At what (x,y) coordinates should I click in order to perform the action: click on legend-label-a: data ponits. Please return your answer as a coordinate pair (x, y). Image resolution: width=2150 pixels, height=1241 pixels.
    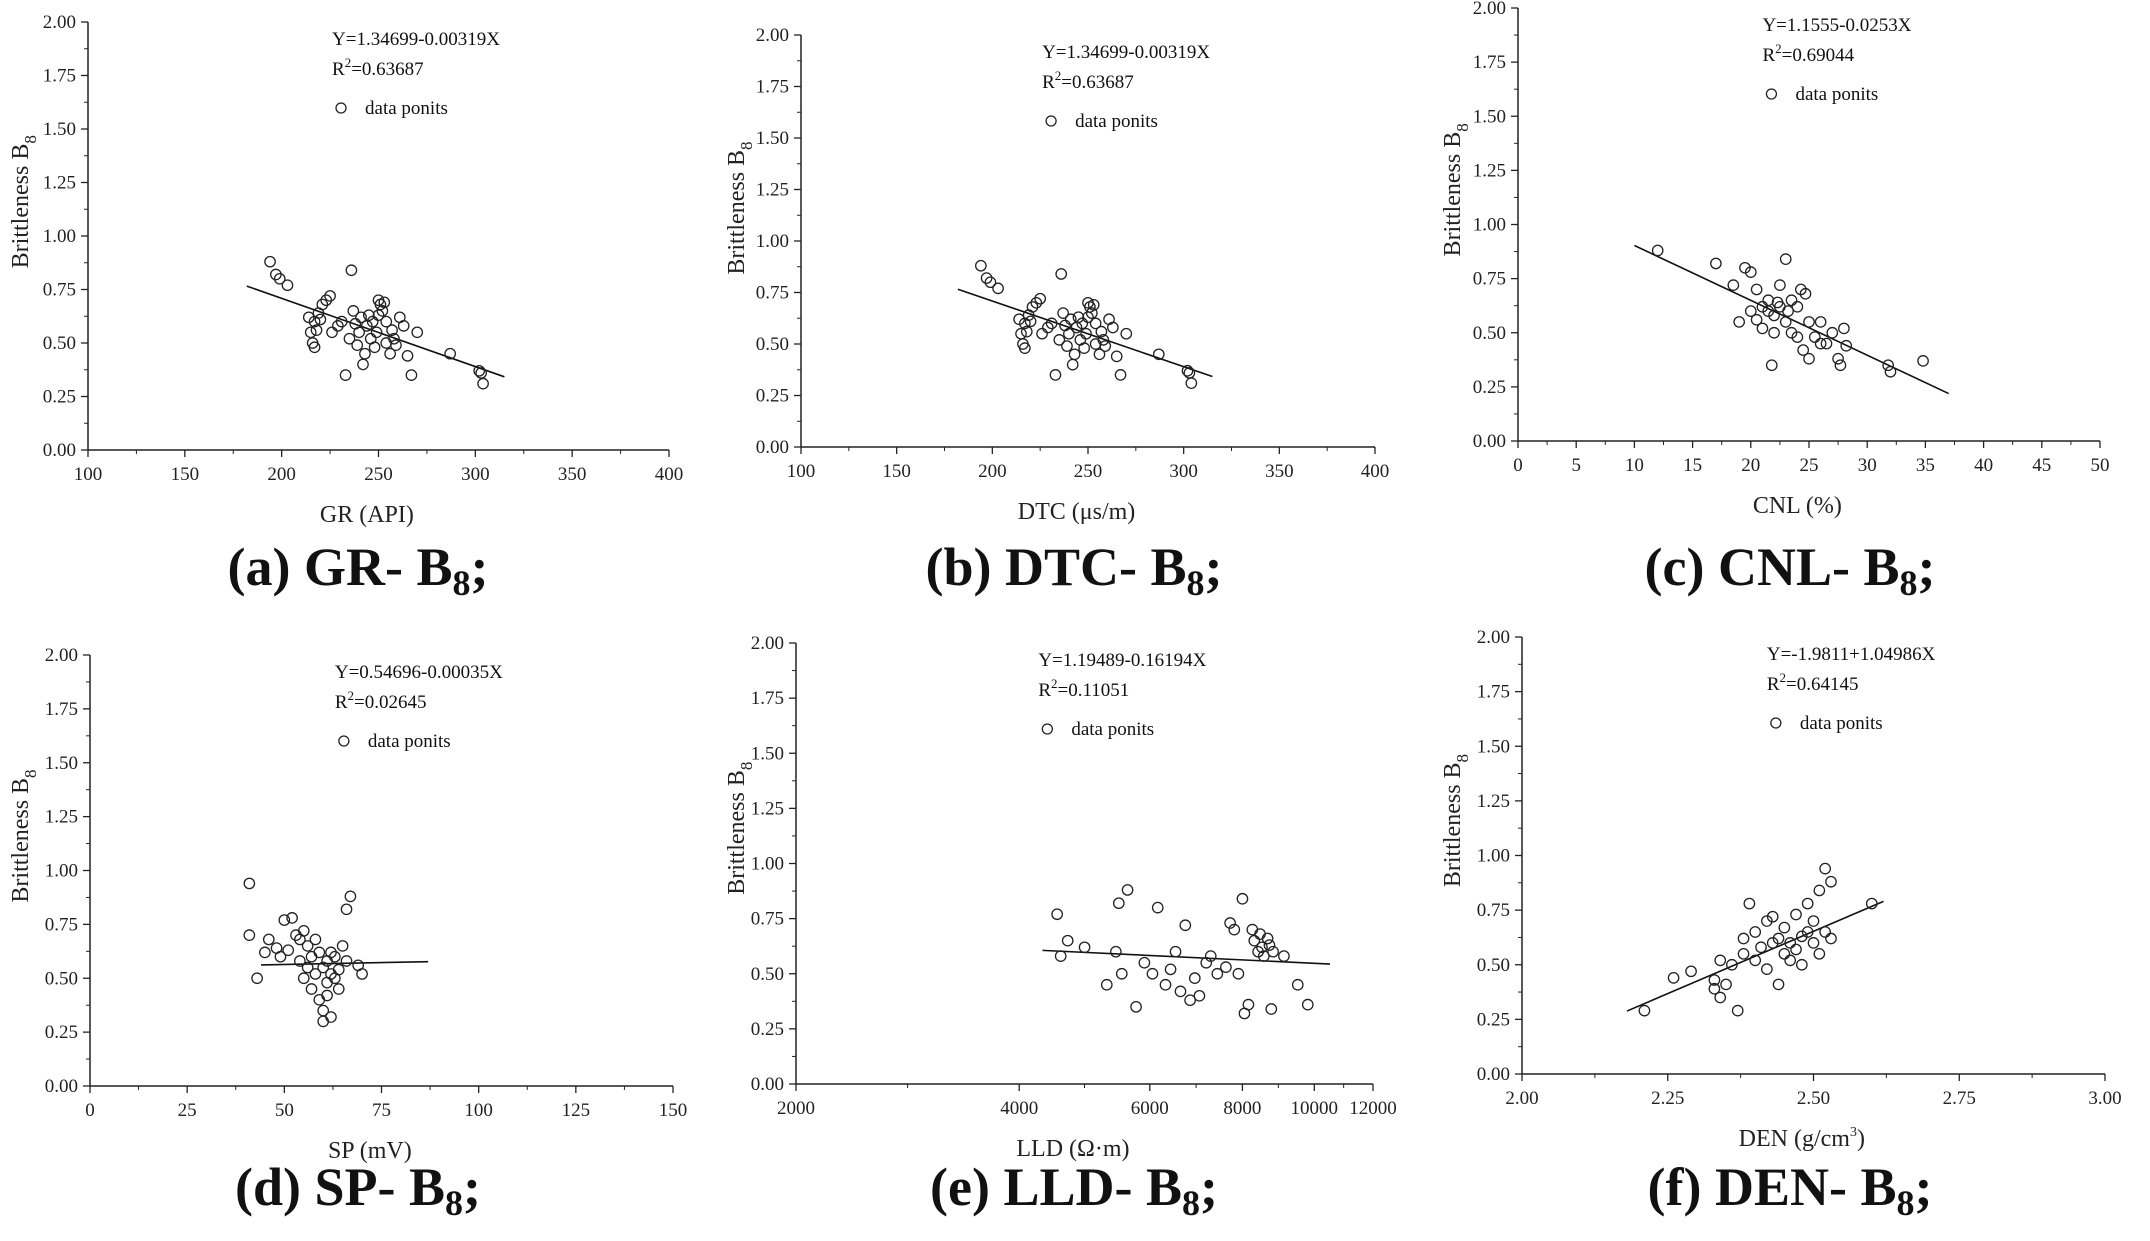
    Looking at the image, I should click on (406, 108).